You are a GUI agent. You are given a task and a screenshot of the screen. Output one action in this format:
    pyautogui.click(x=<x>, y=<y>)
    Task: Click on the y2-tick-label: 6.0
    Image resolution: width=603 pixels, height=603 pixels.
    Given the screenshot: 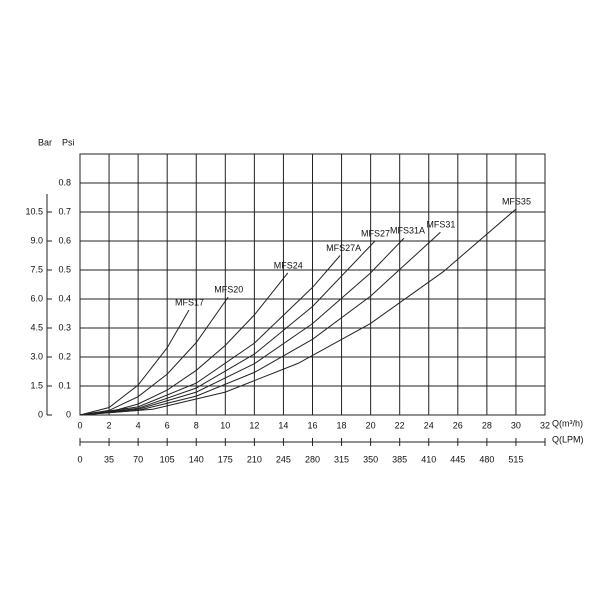 What is the action you would take?
    pyautogui.click(x=36, y=298)
    